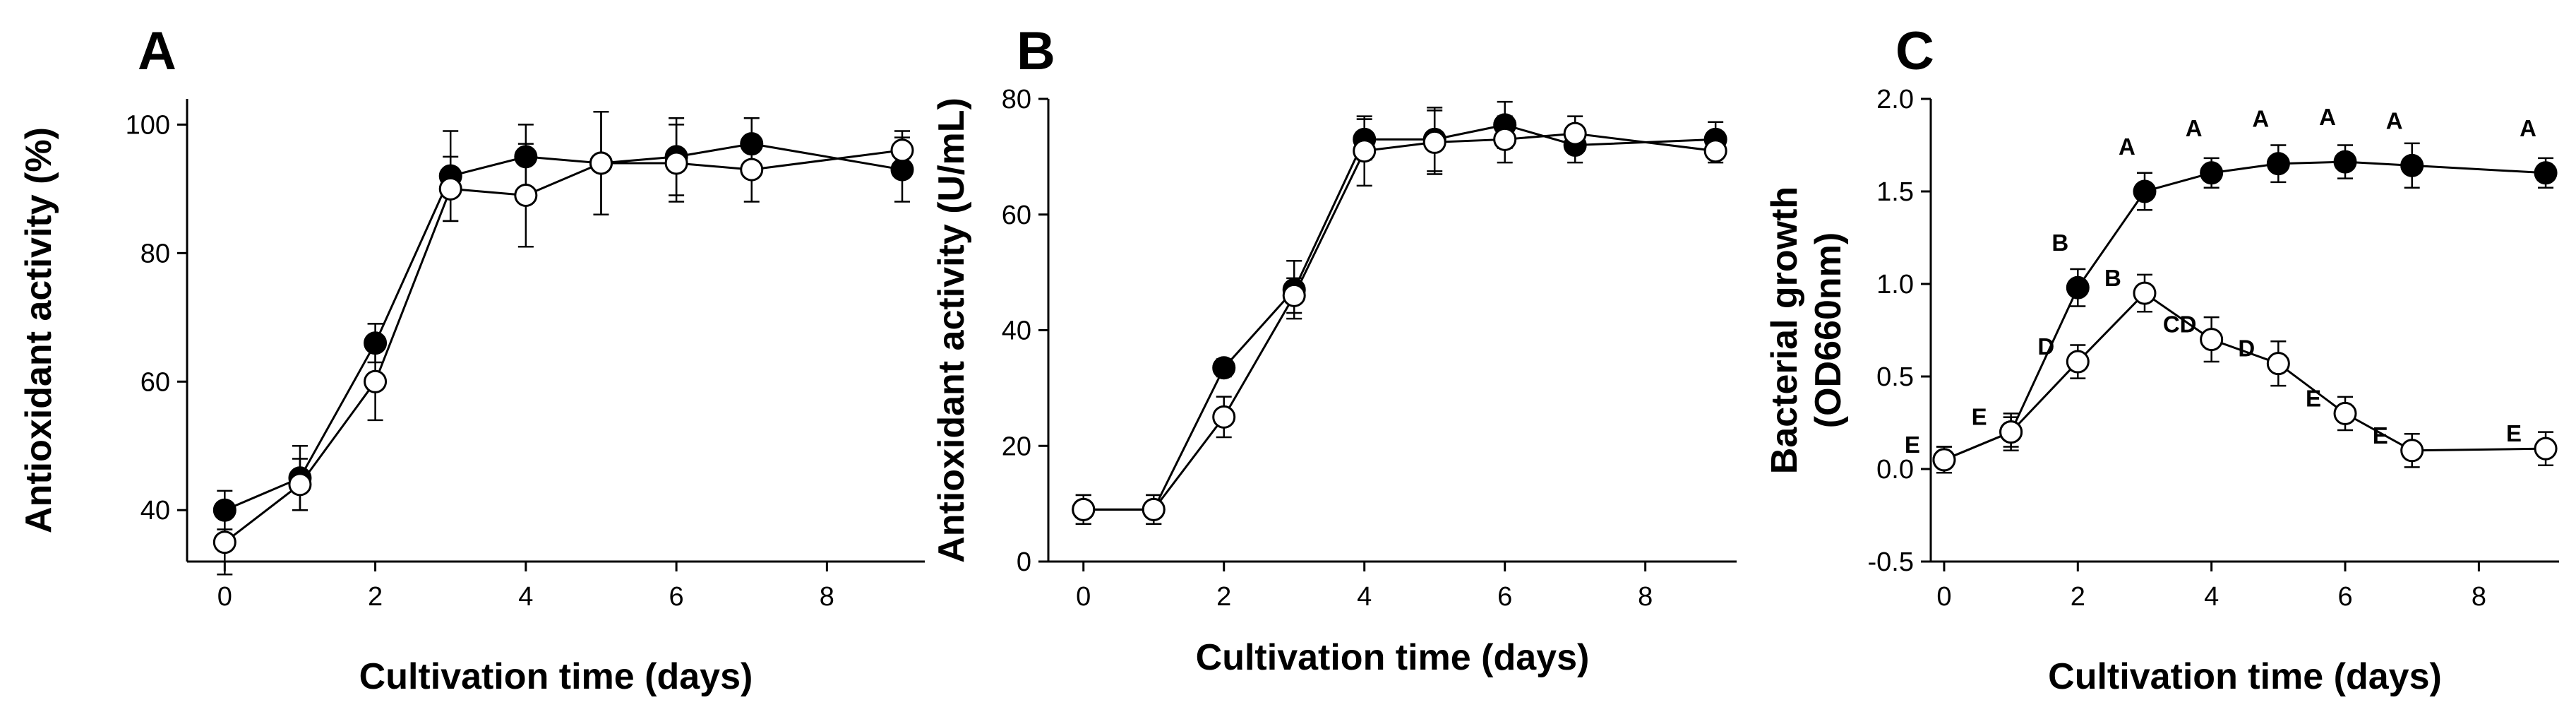 The image size is (2576, 712). I want to click on y-axis-title: (OD660nm), so click(1828, 330).